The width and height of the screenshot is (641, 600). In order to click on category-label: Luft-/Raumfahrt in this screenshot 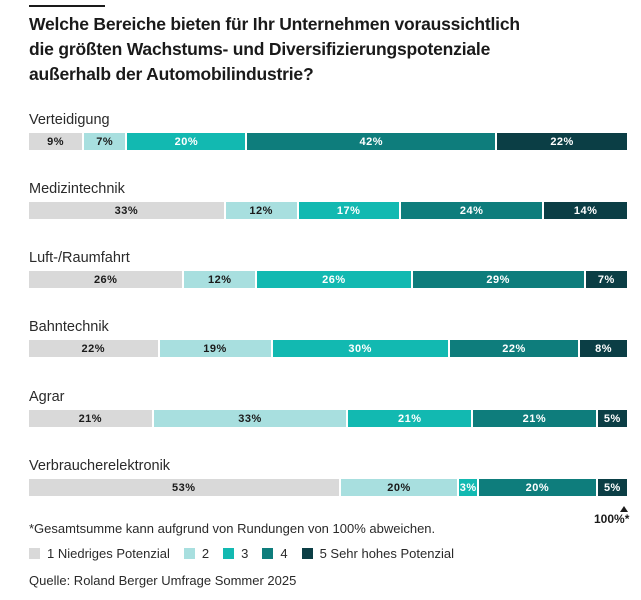, I will do `click(79, 258)`.